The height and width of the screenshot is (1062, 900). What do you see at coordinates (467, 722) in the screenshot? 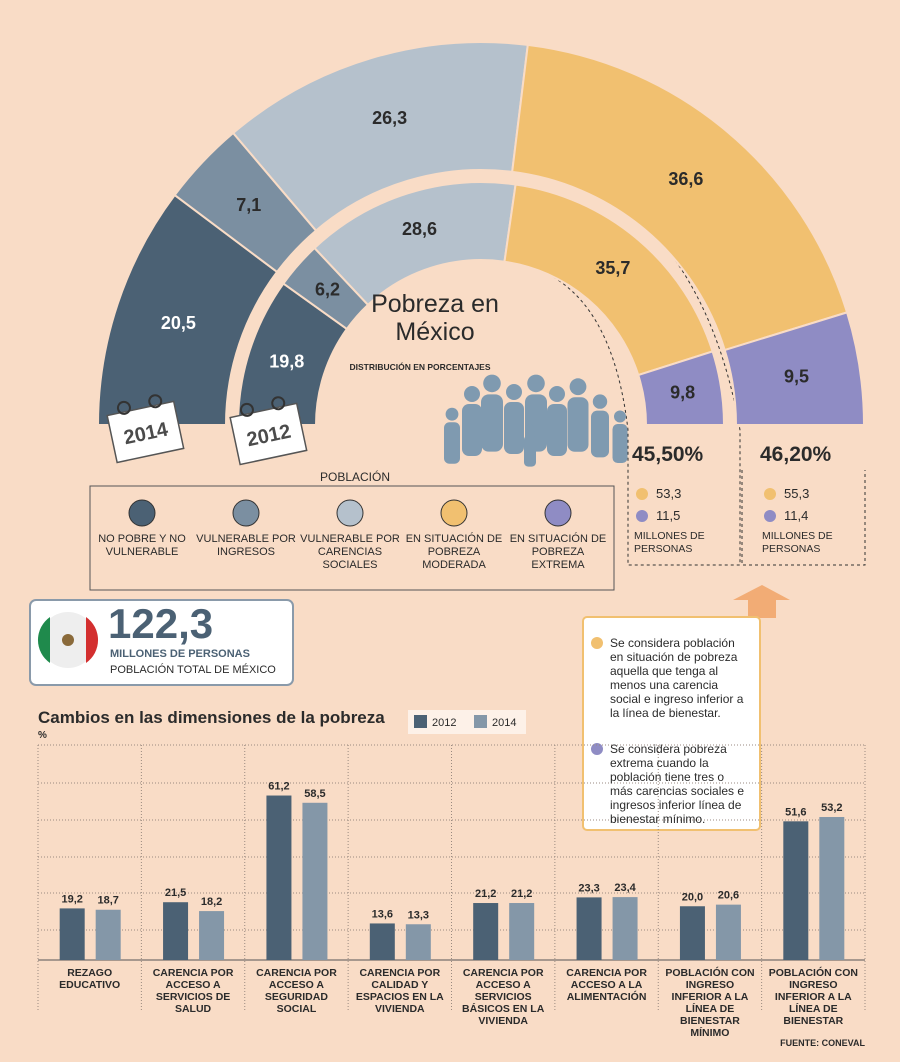
I see `bar-legend-box` at bounding box center [467, 722].